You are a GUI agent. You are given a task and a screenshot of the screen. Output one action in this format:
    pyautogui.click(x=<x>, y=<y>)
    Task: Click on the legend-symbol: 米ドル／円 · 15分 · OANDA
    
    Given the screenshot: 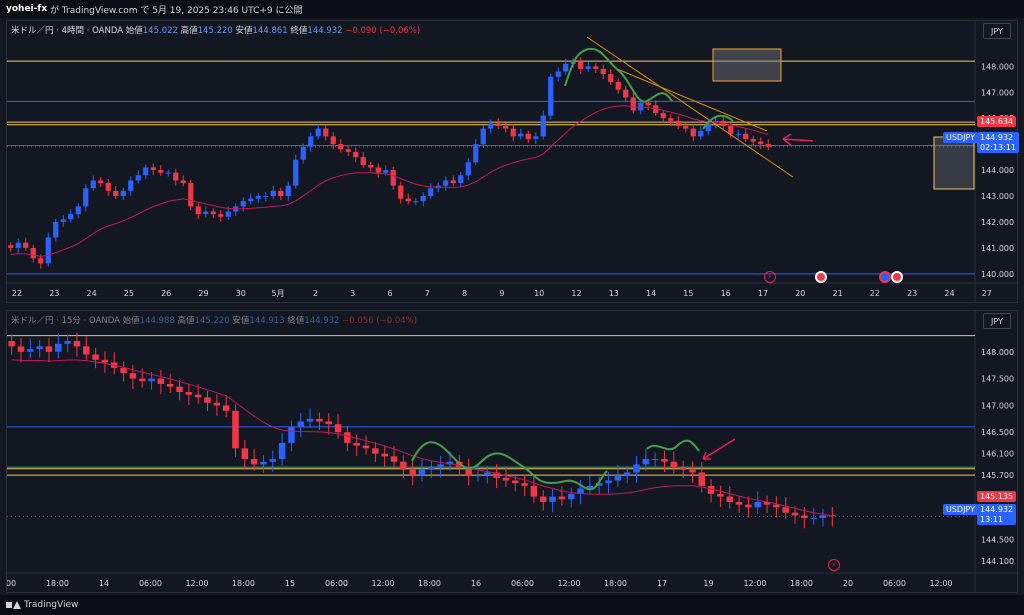 What is the action you would take?
    pyautogui.click(x=65, y=321)
    